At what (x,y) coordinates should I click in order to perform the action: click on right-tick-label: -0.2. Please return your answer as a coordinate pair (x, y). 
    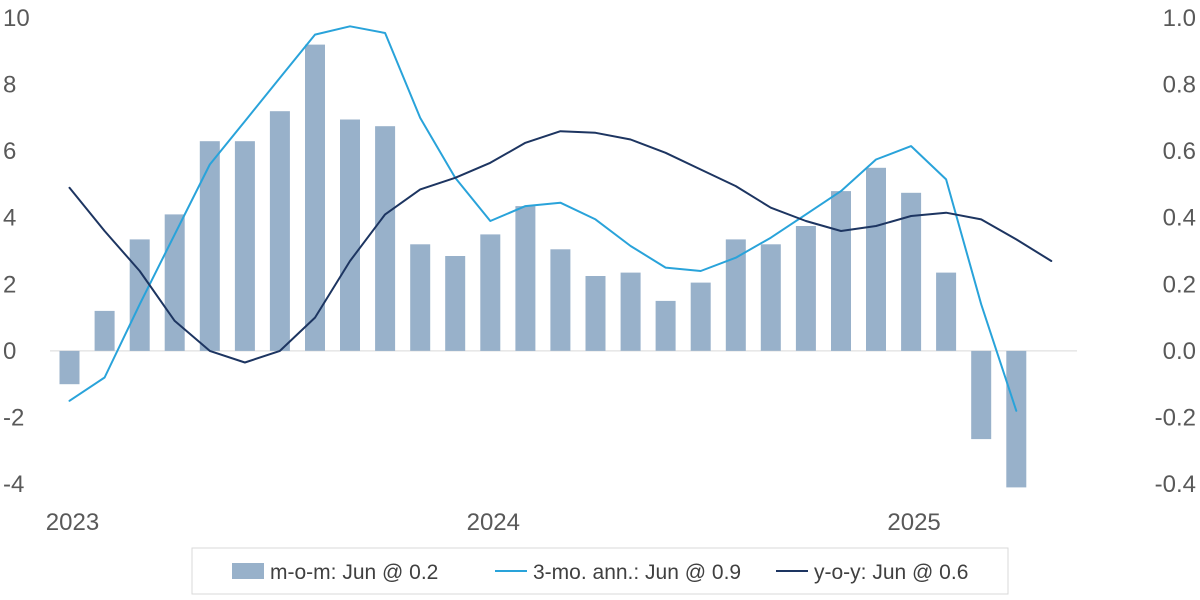
    Looking at the image, I should click on (1175, 417).